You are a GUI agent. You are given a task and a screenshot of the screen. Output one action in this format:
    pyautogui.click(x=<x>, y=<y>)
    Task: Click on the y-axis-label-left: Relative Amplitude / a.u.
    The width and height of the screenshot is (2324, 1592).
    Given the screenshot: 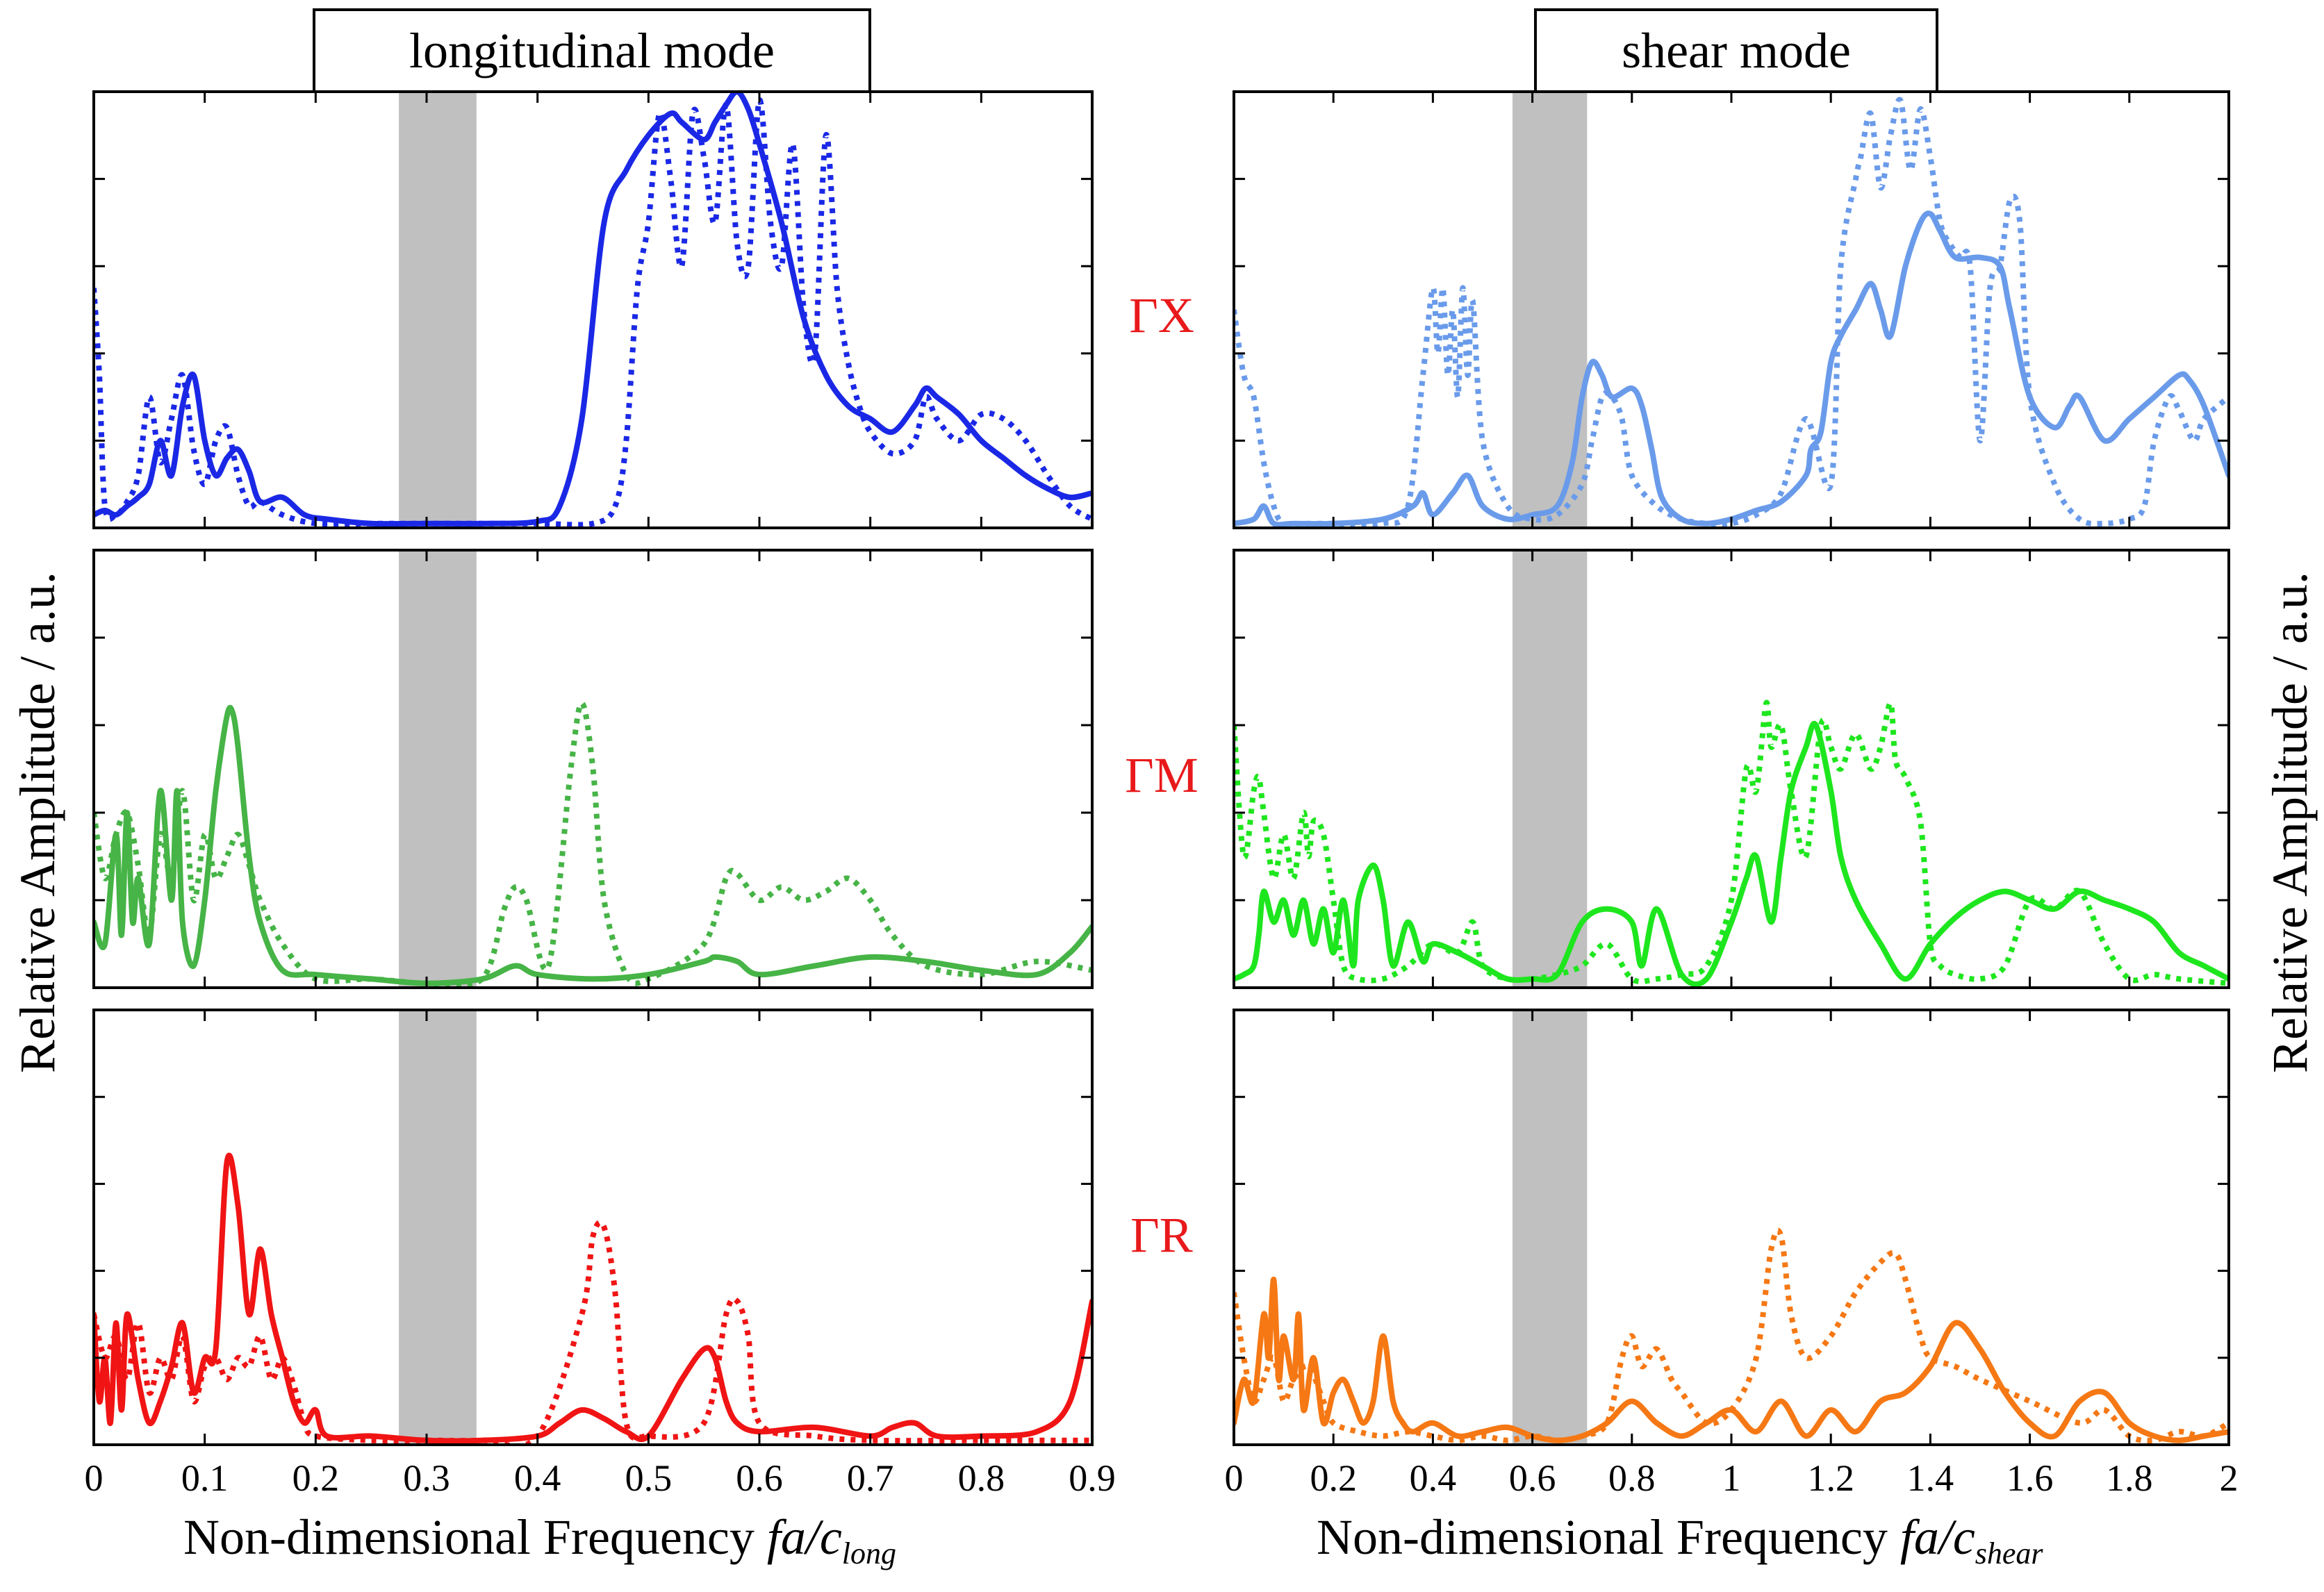 What is the action you would take?
    pyautogui.click(x=37, y=822)
    